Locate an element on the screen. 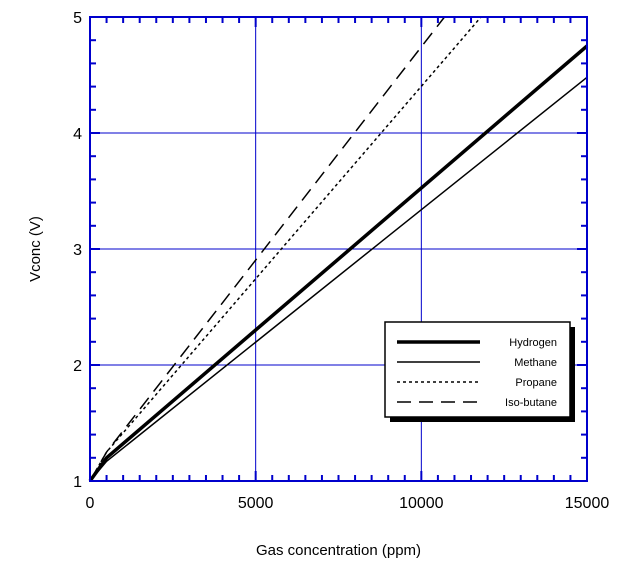 Image resolution: width=618 pixels, height=563 pixels. legend: Hydrogen Methane Propane Iso-butane is located at coordinates (479, 371).